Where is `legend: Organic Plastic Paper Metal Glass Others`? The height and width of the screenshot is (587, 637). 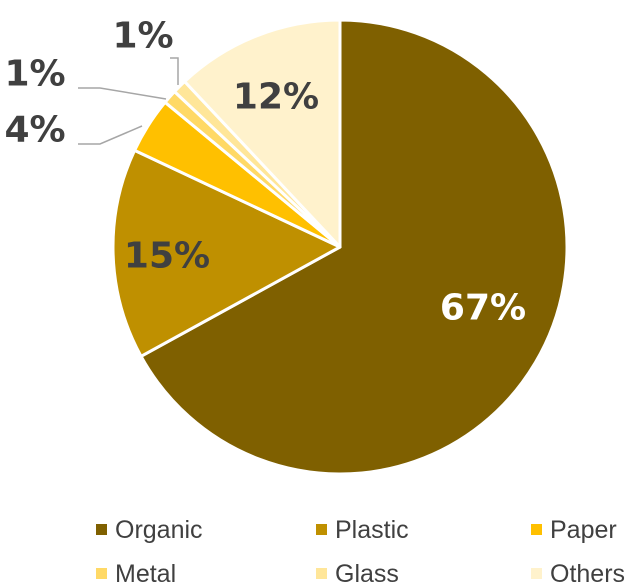
legend: Organic Plastic Paper Metal Glass Others is located at coordinates (360, 551).